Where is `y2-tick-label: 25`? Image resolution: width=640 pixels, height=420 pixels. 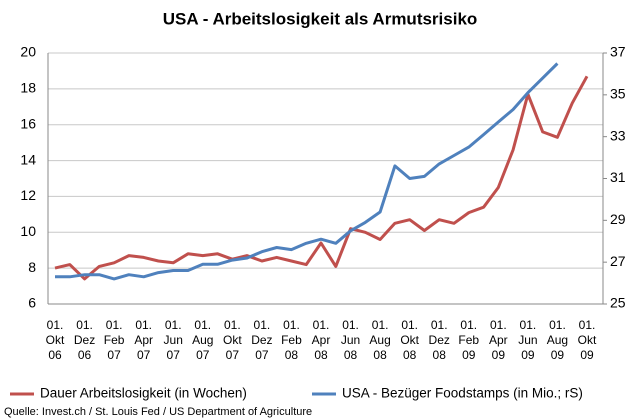
y2-tick-label: 25 is located at coordinates (618, 303).